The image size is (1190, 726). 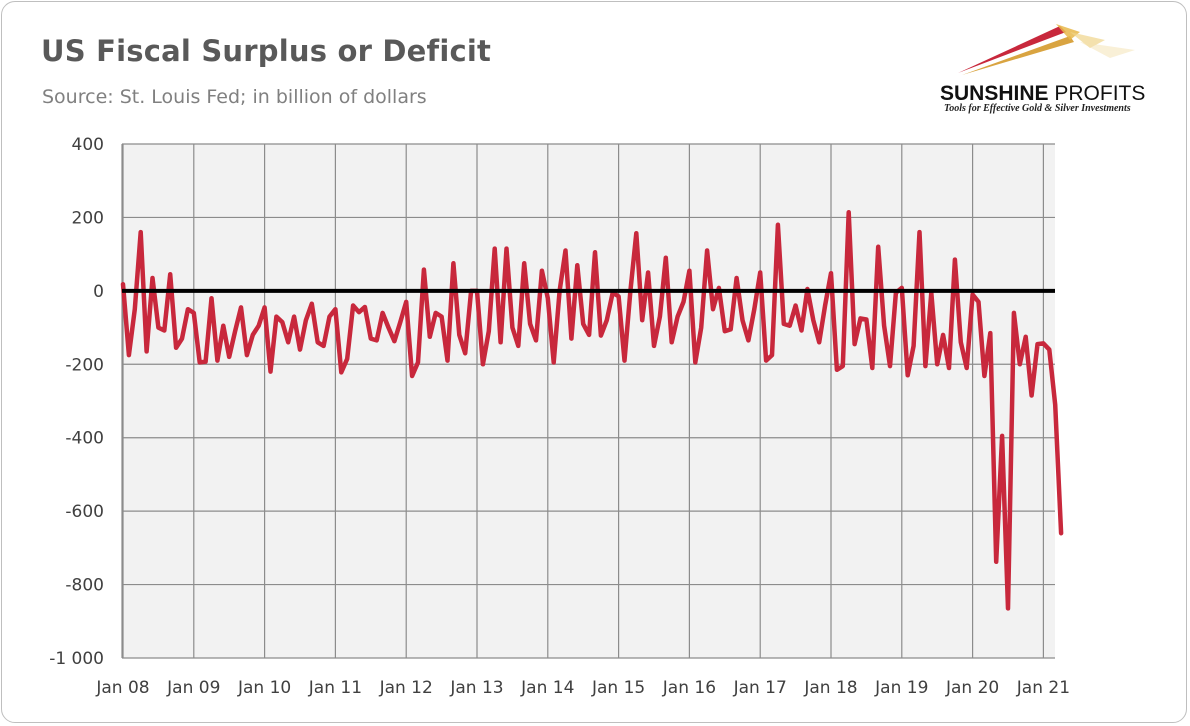 What do you see at coordinates (476, 688) in the screenshot?
I see `x-tick-label: Jan 13` at bounding box center [476, 688].